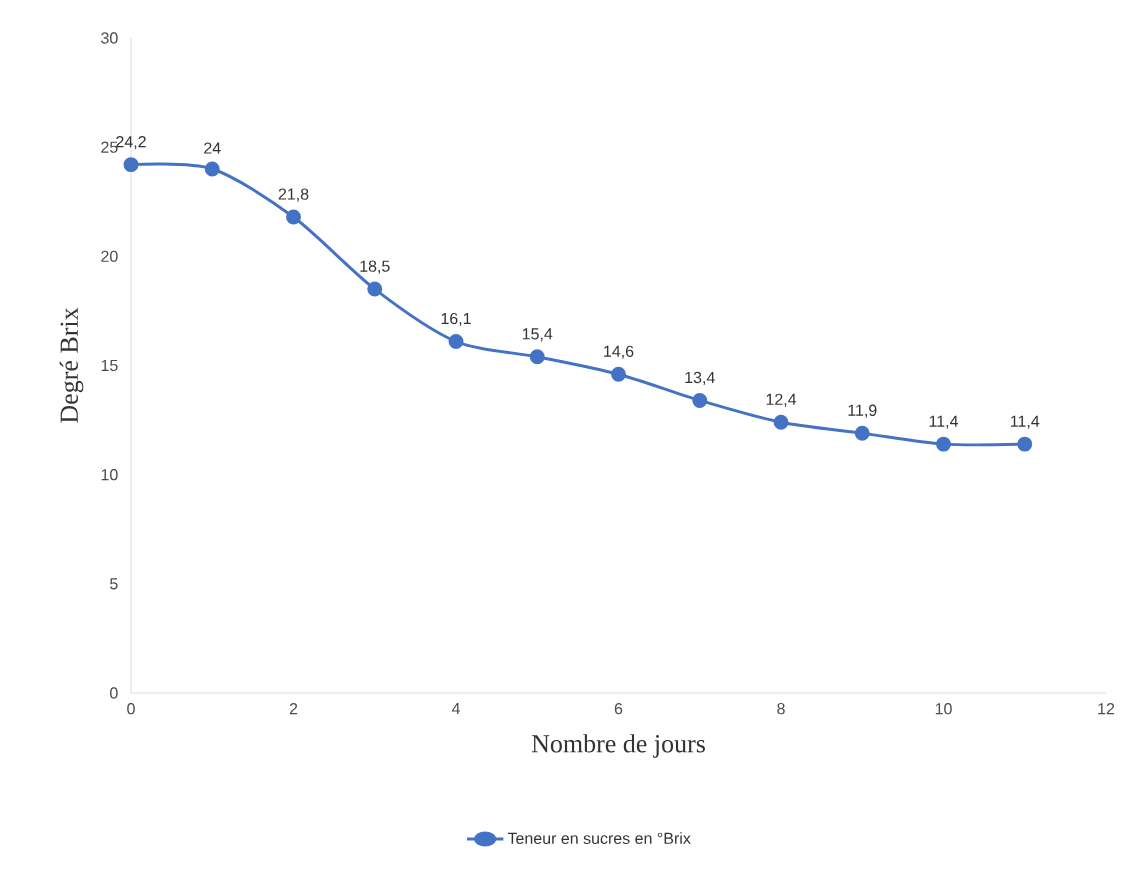  Describe the element at coordinates (293, 709) in the screenshot. I see `x-tick-label: 2` at that location.